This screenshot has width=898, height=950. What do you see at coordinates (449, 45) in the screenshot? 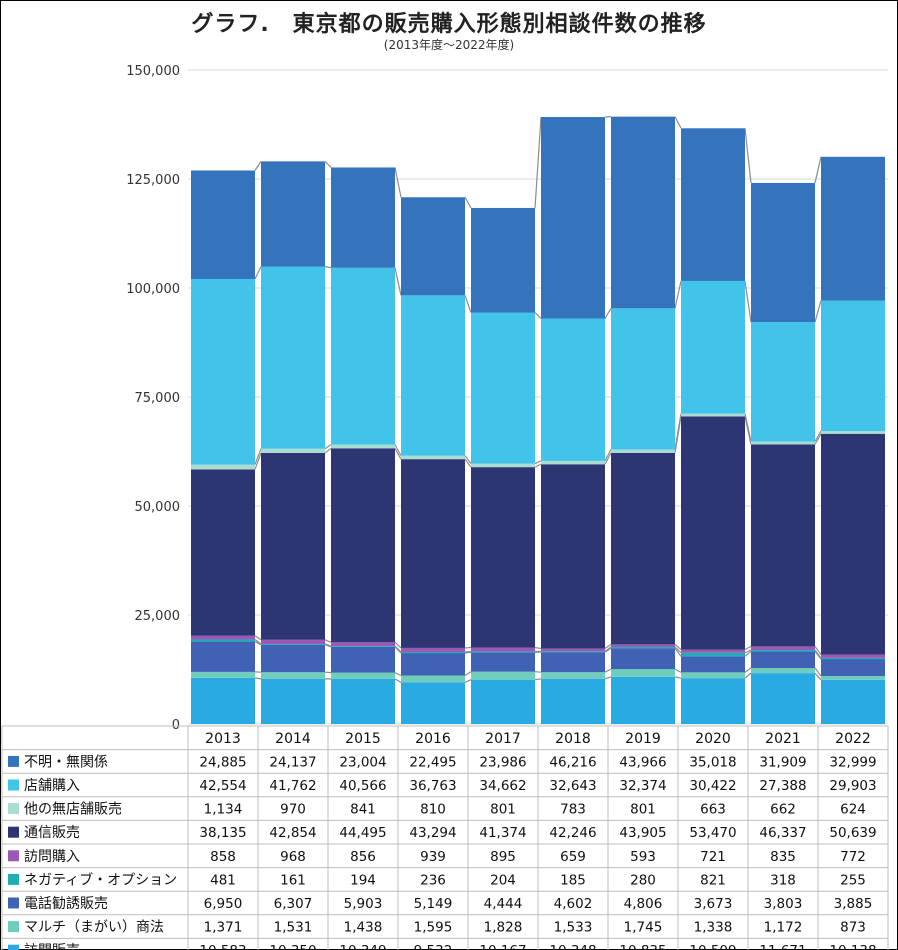
I see `chart-subtitle: (2013年度～2022年度)` at bounding box center [449, 45].